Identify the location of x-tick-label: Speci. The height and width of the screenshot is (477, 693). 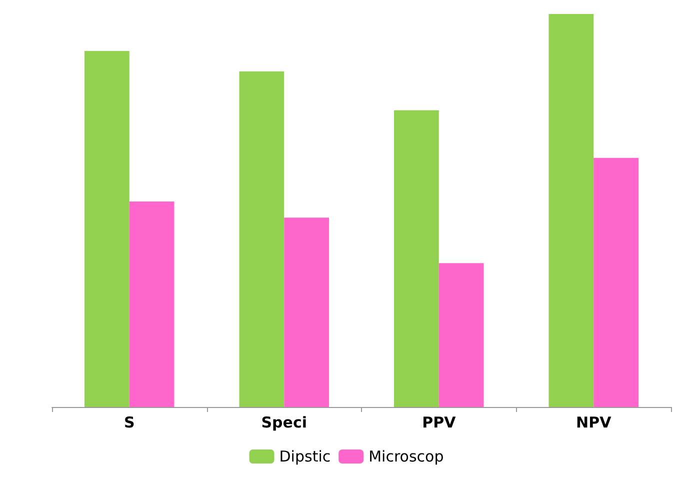
(284, 423).